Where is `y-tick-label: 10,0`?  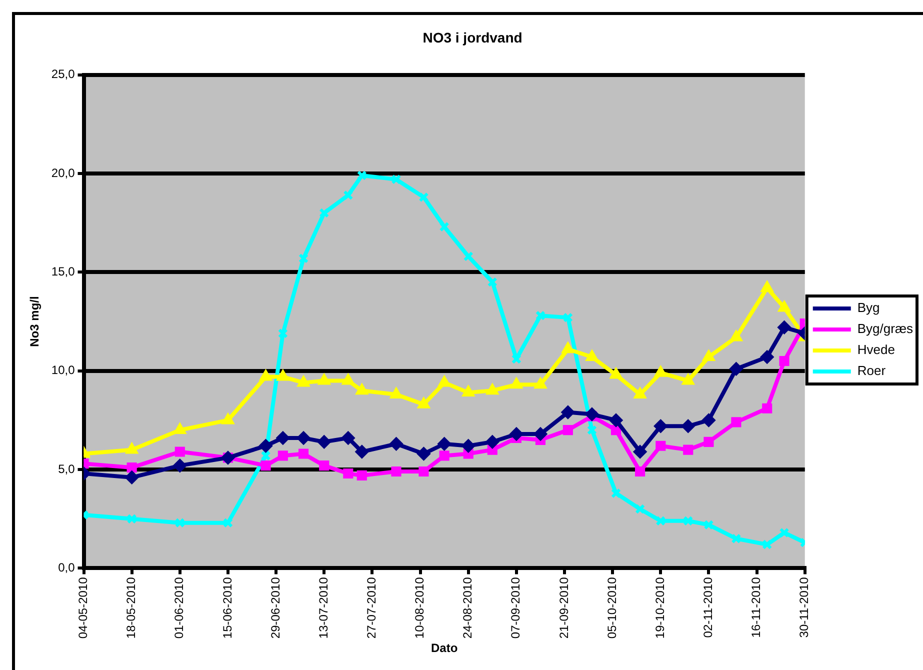 y-tick-label: 10,0 is located at coordinates (63, 370).